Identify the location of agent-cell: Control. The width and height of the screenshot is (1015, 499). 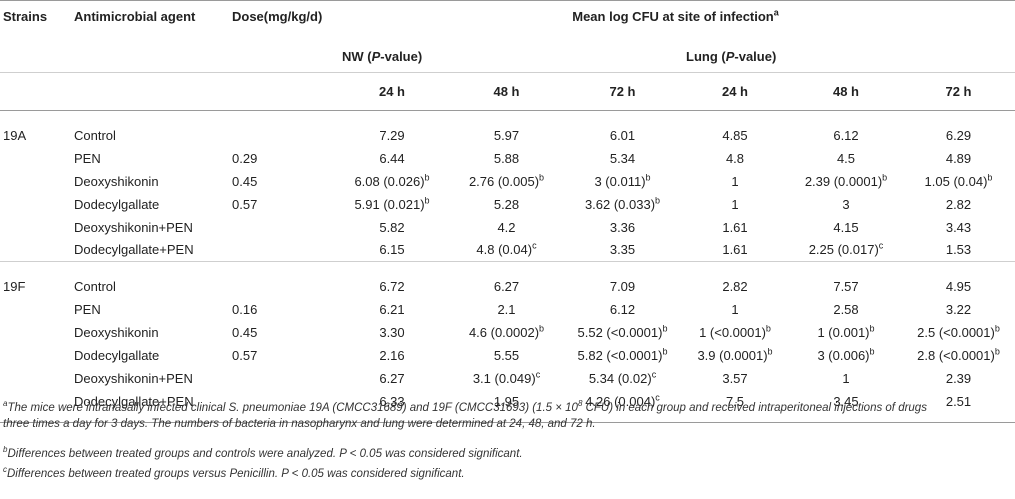
(95, 286).